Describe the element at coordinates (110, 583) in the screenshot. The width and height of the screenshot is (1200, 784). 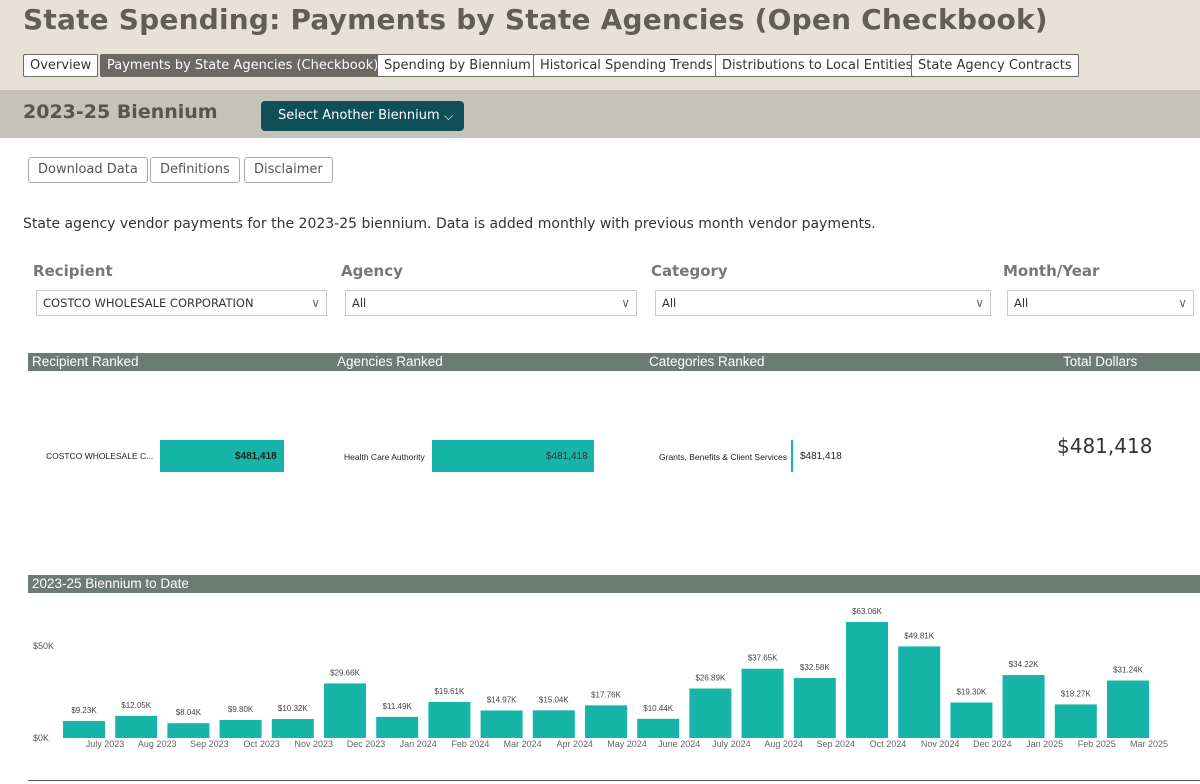
I see `chart-header-title: 2023-25 Biennium to Date` at that location.